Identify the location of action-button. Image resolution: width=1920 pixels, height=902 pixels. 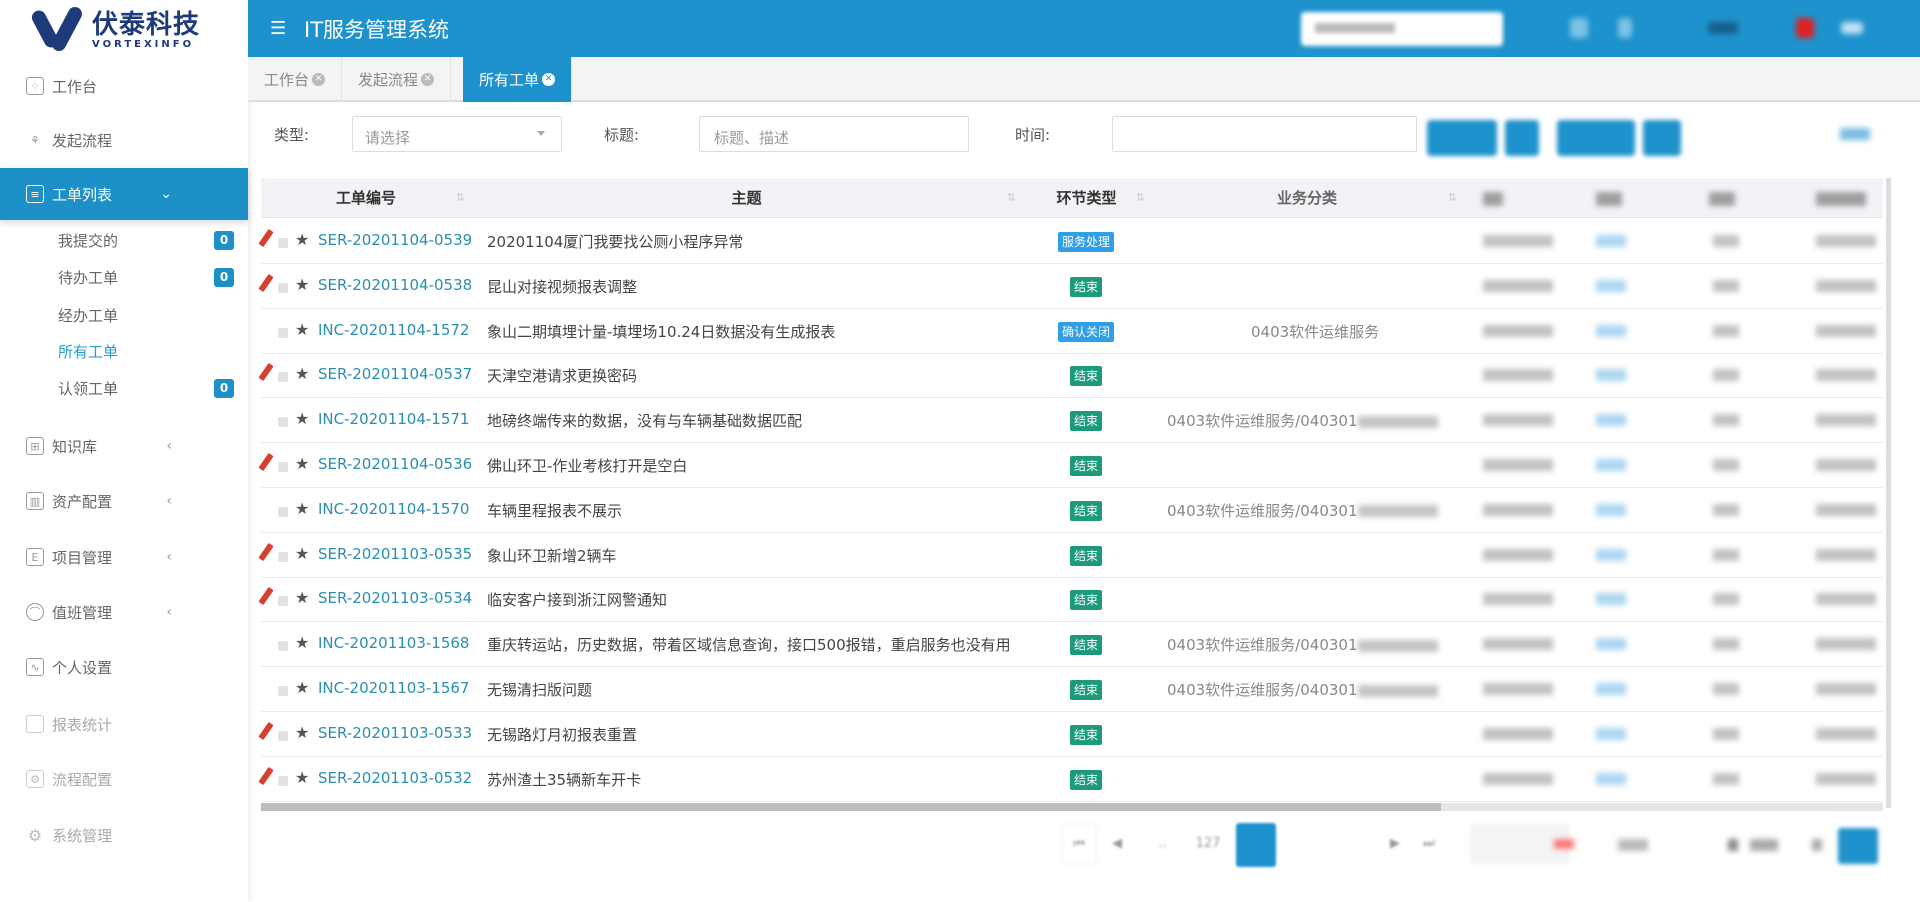
(1596, 138).